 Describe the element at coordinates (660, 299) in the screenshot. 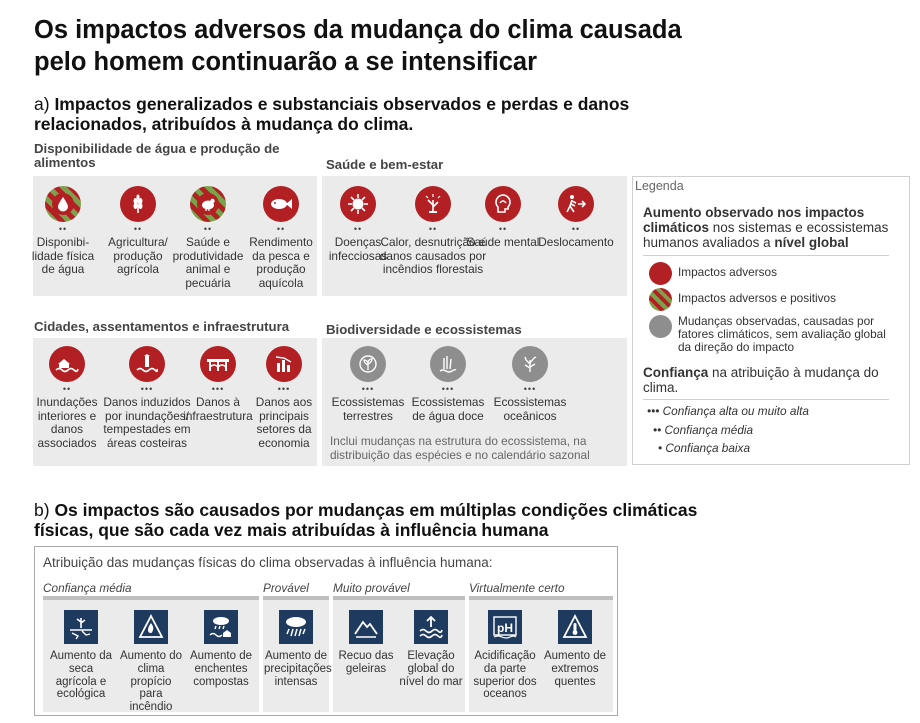

I see `mixed-swatch` at that location.